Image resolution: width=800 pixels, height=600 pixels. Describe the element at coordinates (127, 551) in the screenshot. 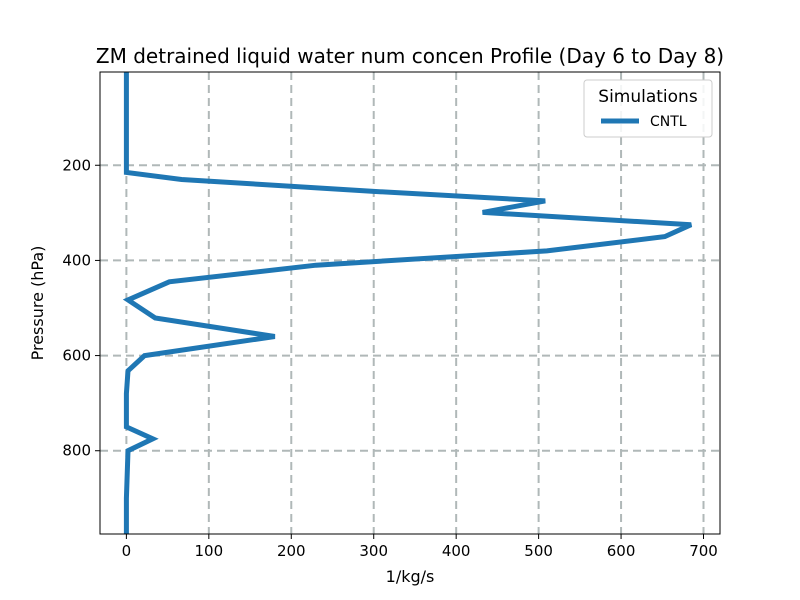

I see `x-tick-label: 0` at that location.